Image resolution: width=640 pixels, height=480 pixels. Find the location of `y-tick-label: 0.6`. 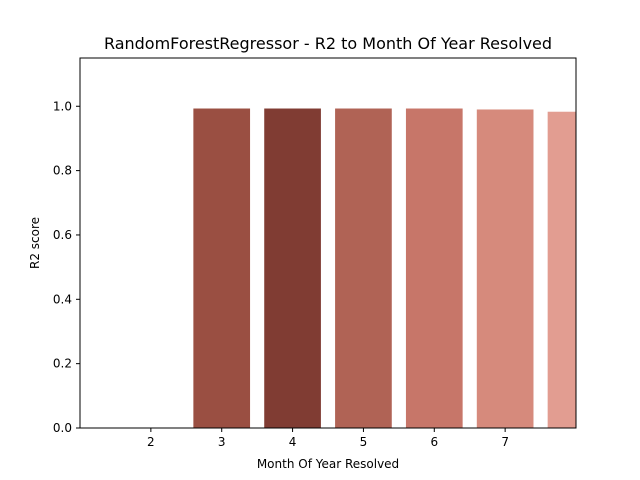

y-tick-label: 0.6 is located at coordinates (62, 235).